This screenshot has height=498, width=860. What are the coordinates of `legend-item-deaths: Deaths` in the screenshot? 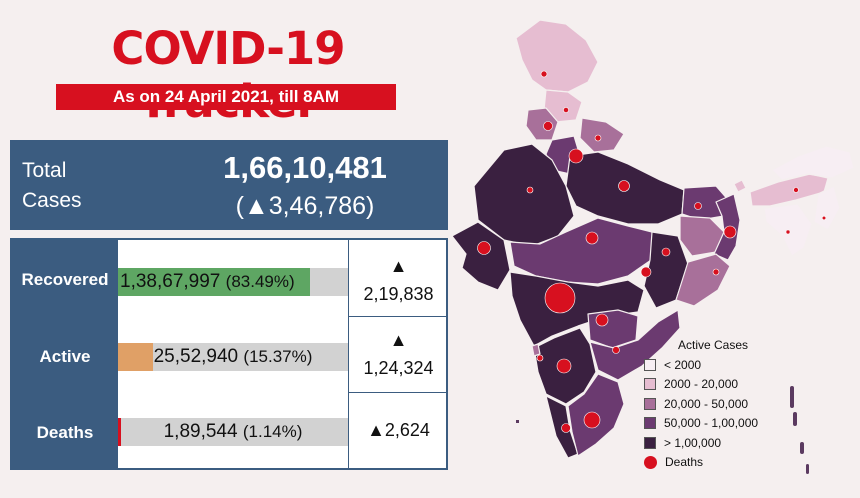 It's located at (701, 463).